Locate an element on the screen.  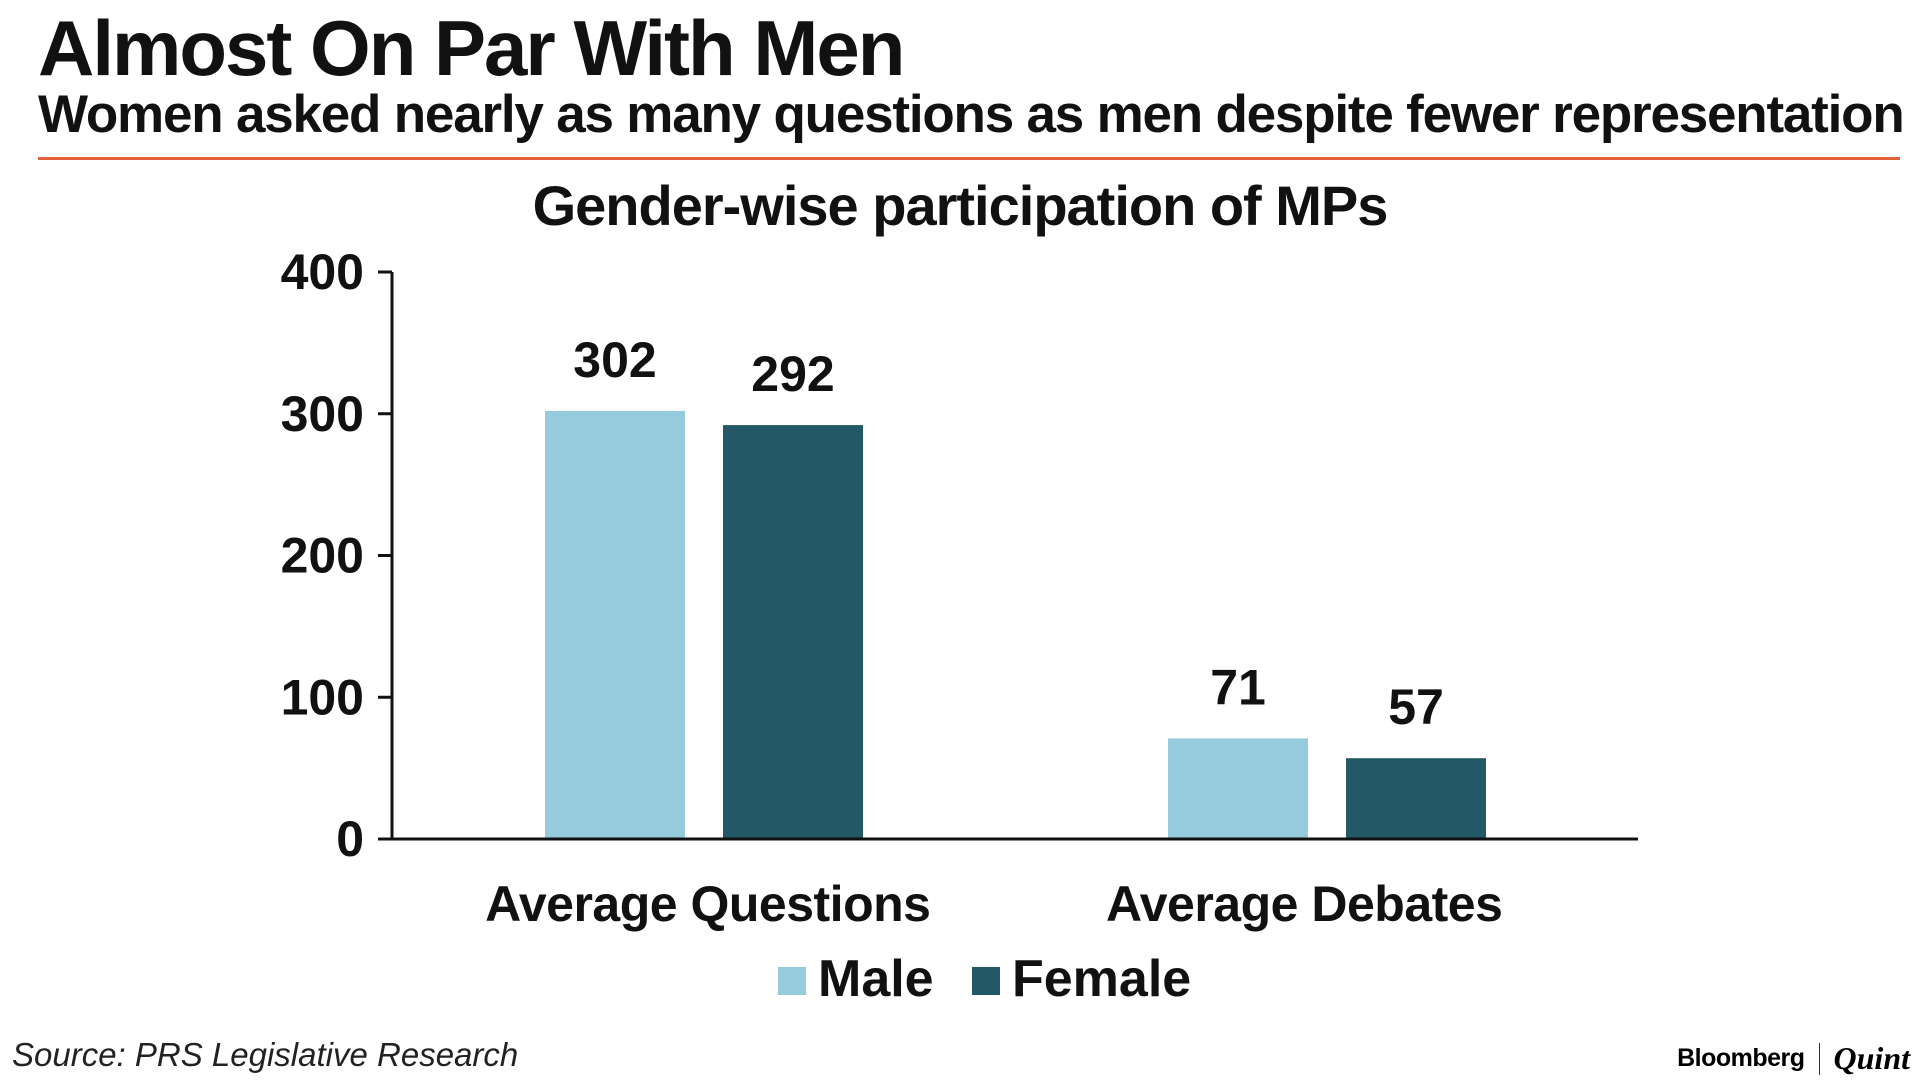
legend-label: Female is located at coordinates (1101, 979).